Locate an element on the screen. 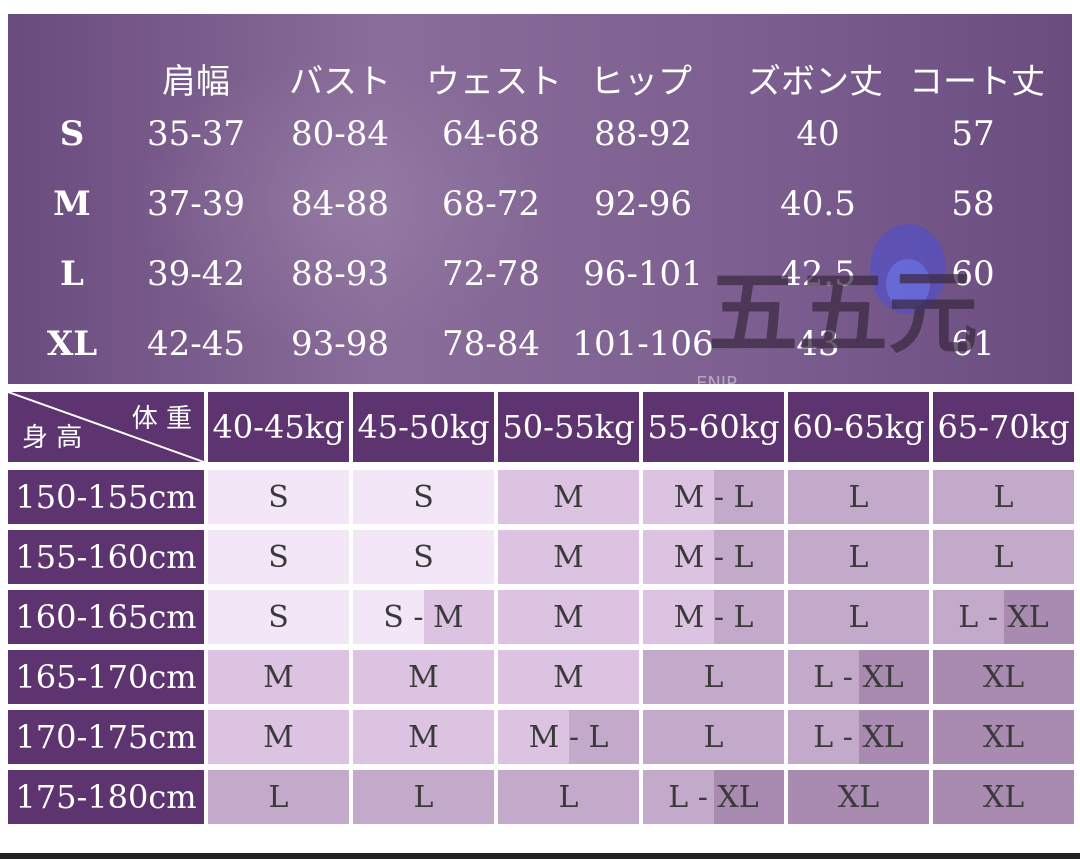  height-header: 175-180cm is located at coordinates (106, 797).